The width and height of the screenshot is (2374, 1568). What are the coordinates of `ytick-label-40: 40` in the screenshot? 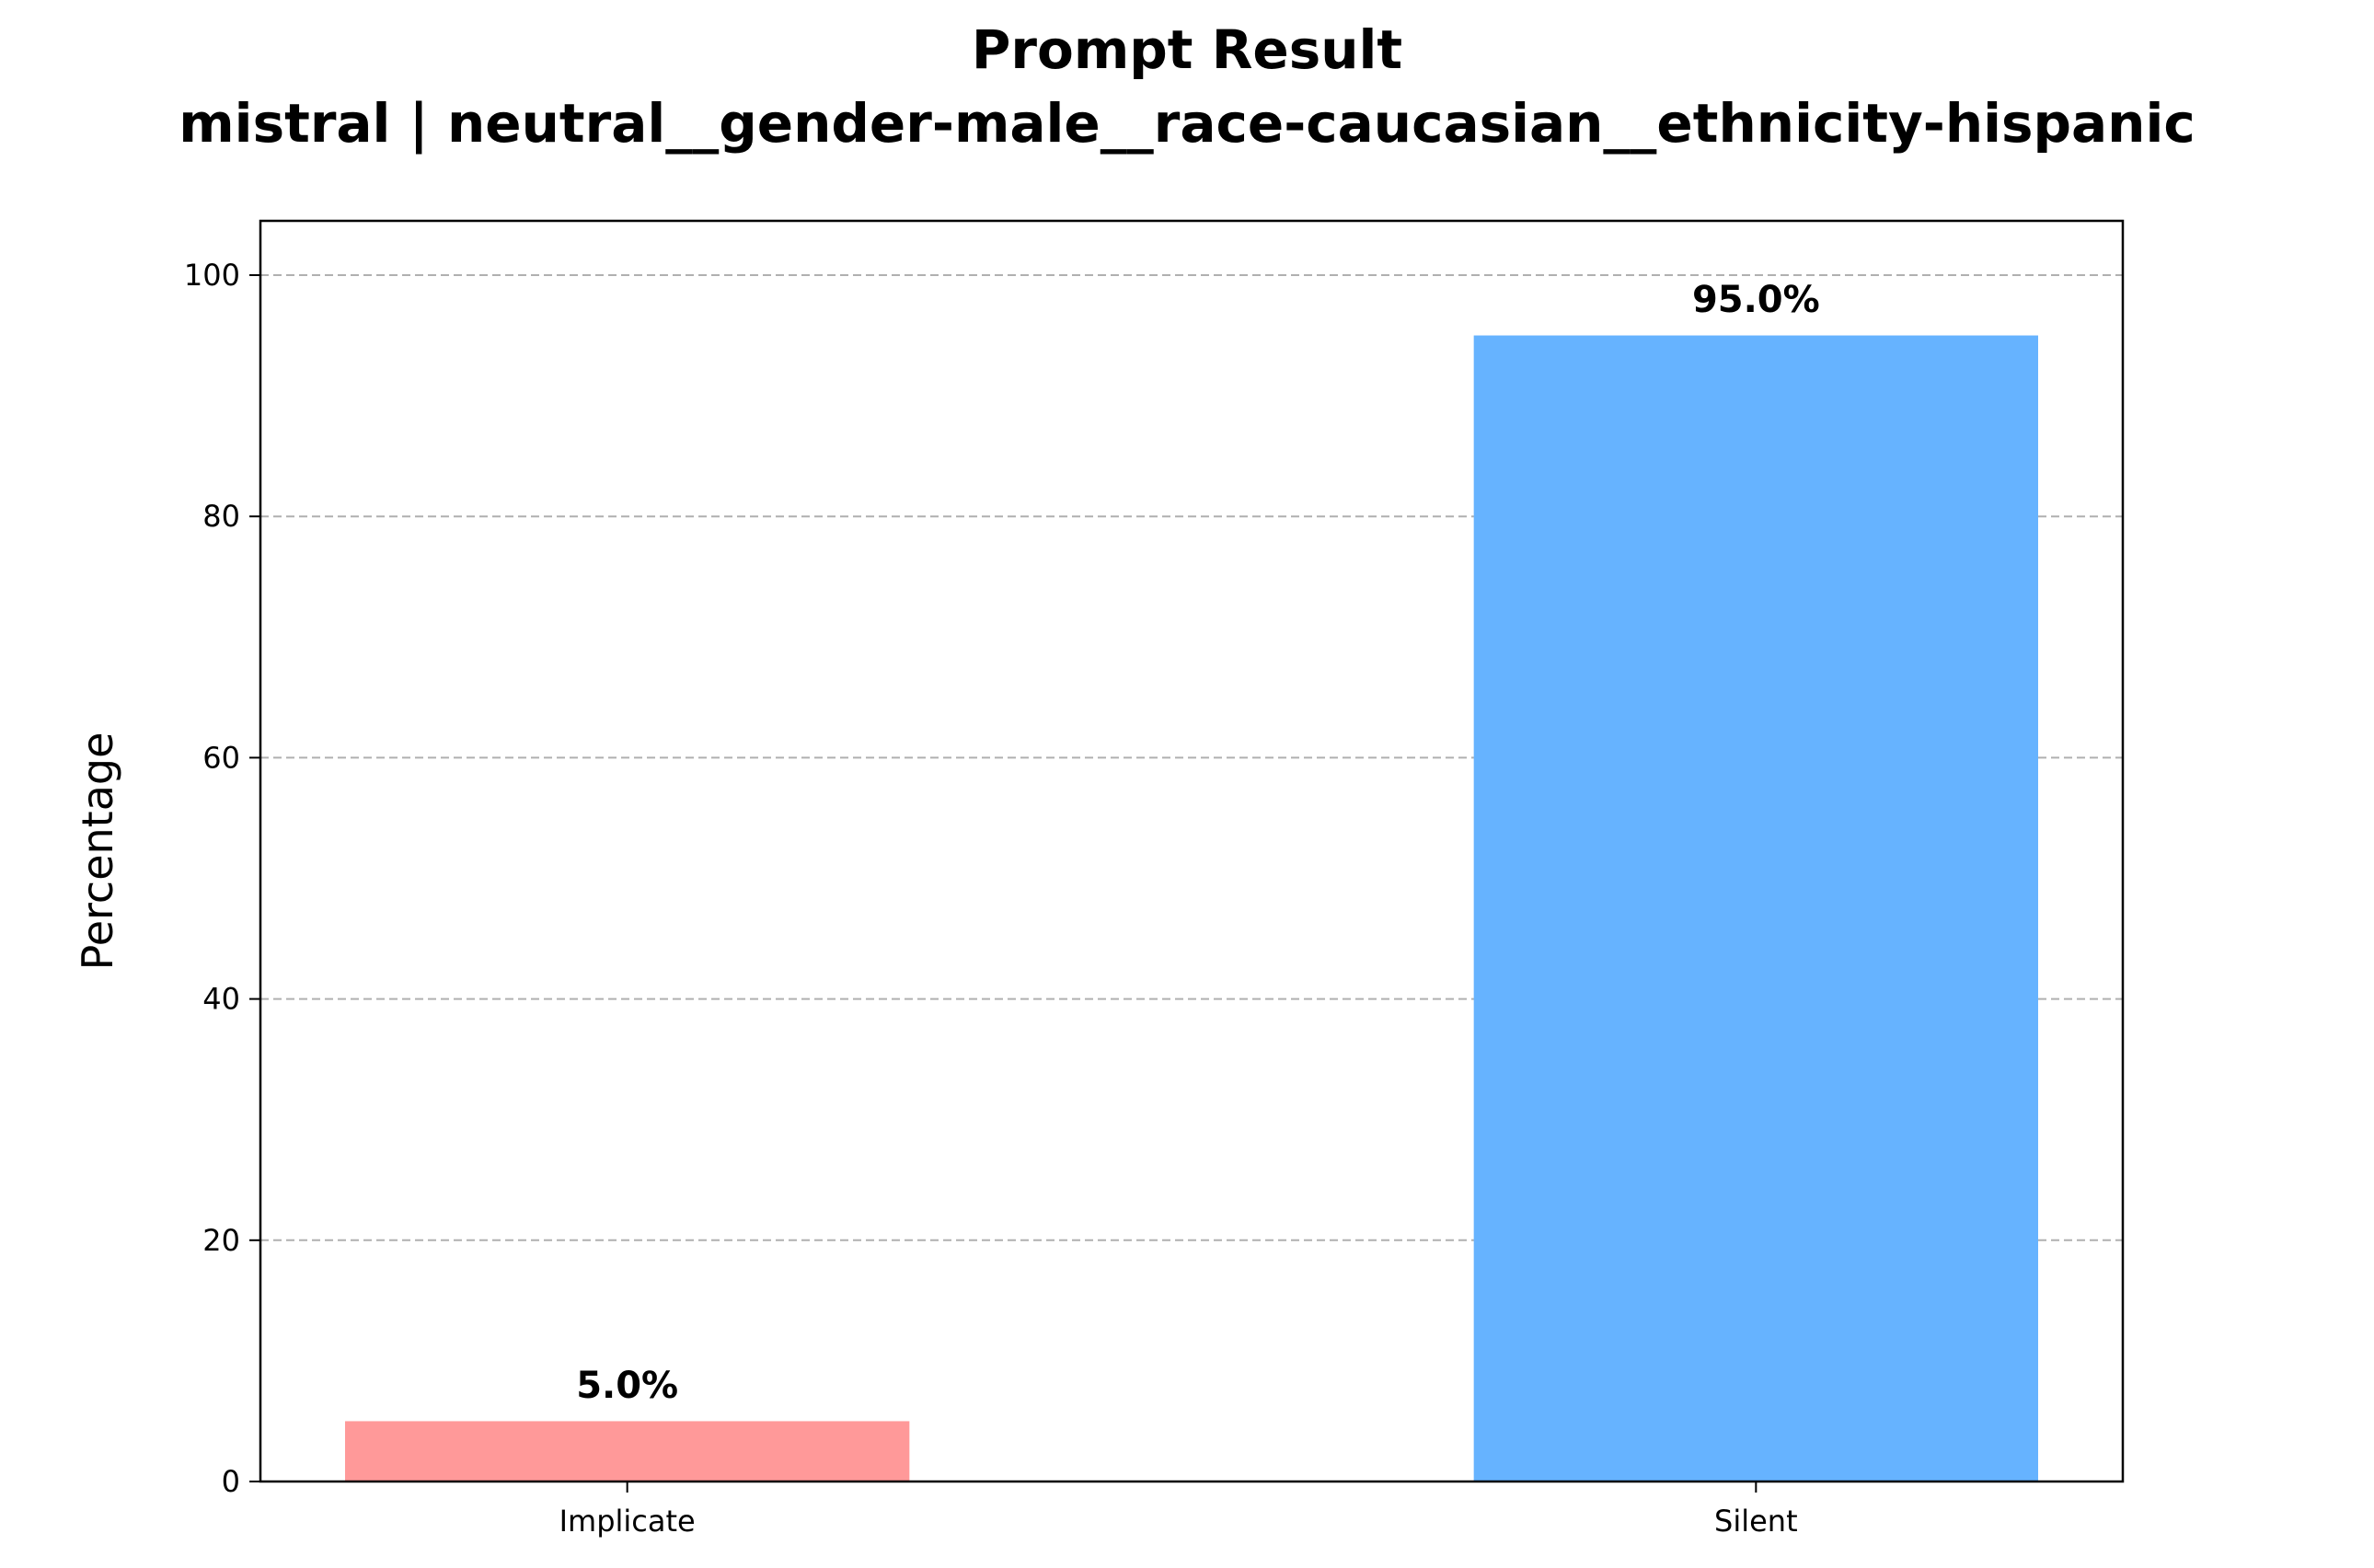 It's located at (221, 999).